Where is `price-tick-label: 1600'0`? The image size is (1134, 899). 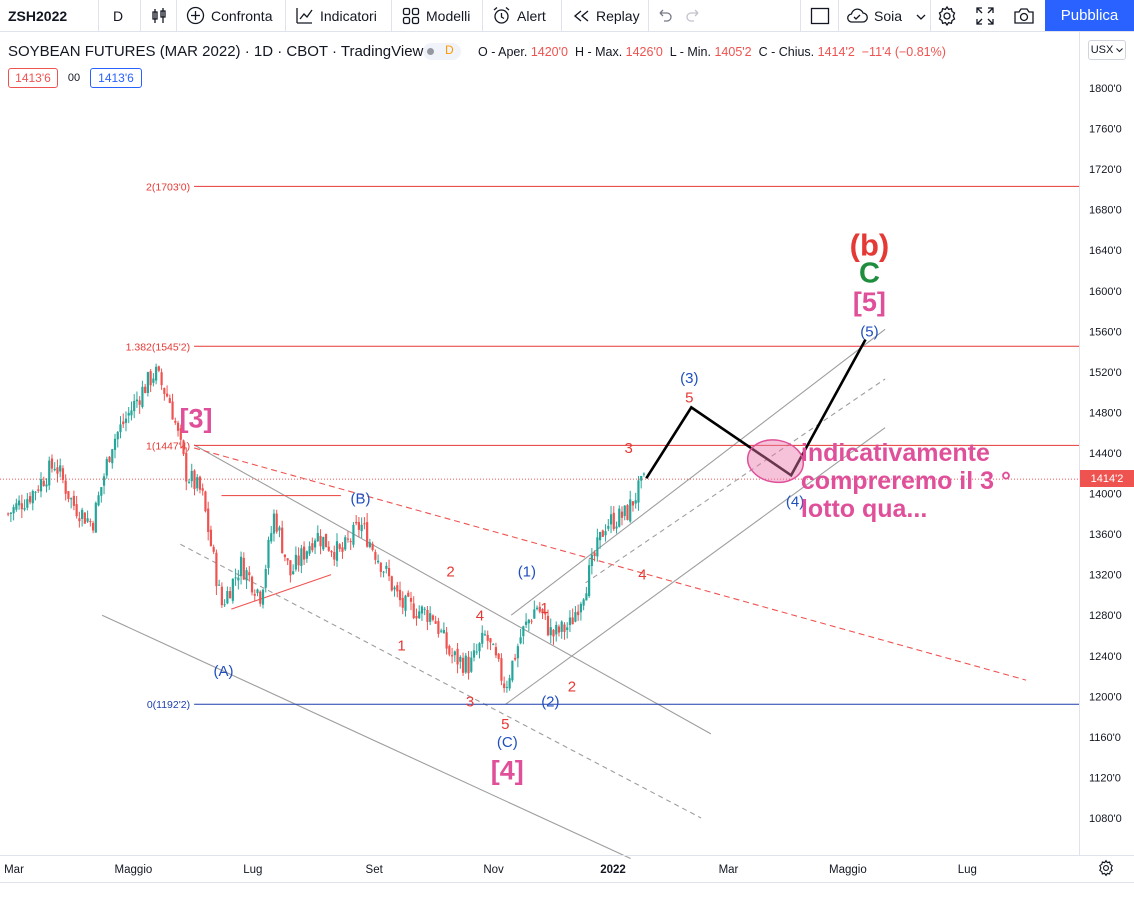
price-tick-label: 1600'0 is located at coordinates (1105, 292).